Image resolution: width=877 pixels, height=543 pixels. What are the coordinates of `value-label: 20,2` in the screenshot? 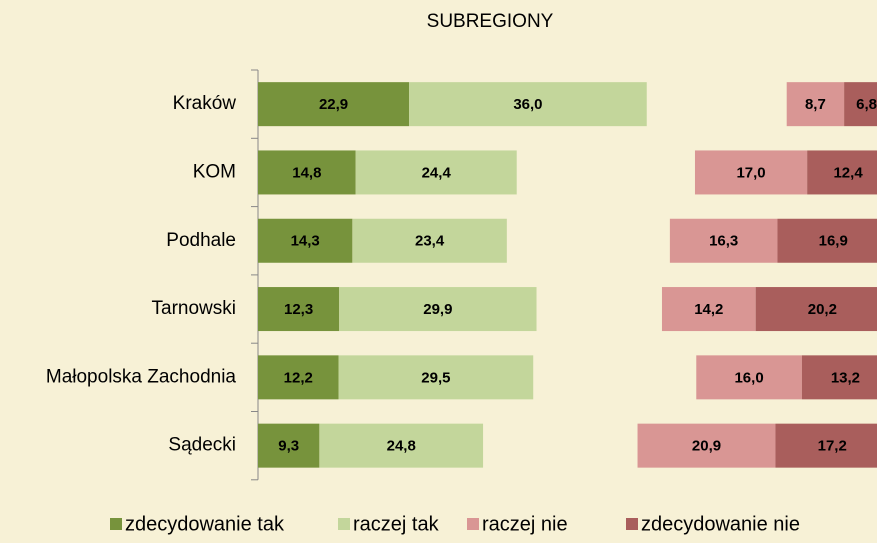 It's located at (822, 309).